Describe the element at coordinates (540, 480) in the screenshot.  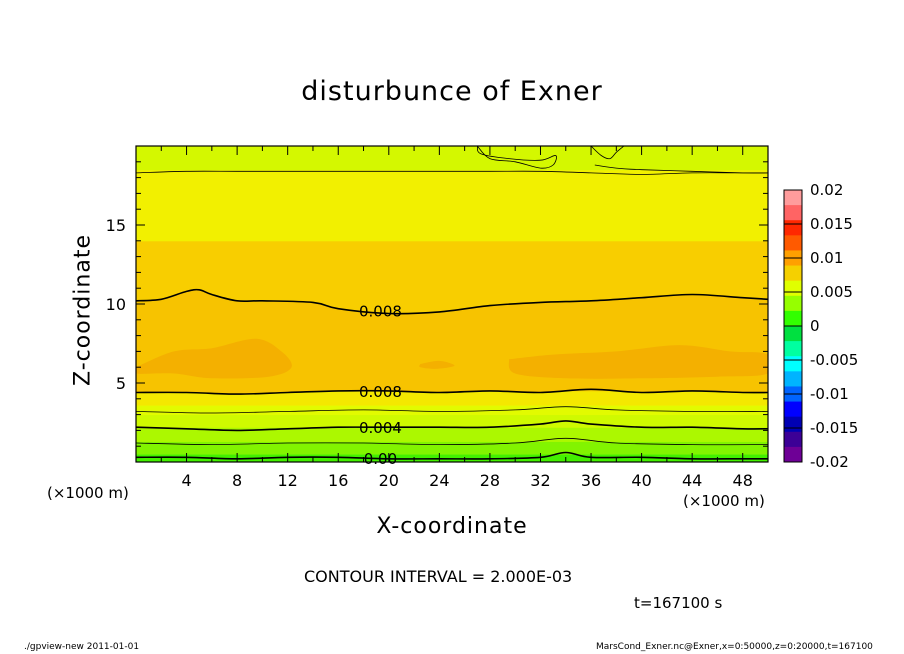
I see `x-tick-label: 32` at that location.